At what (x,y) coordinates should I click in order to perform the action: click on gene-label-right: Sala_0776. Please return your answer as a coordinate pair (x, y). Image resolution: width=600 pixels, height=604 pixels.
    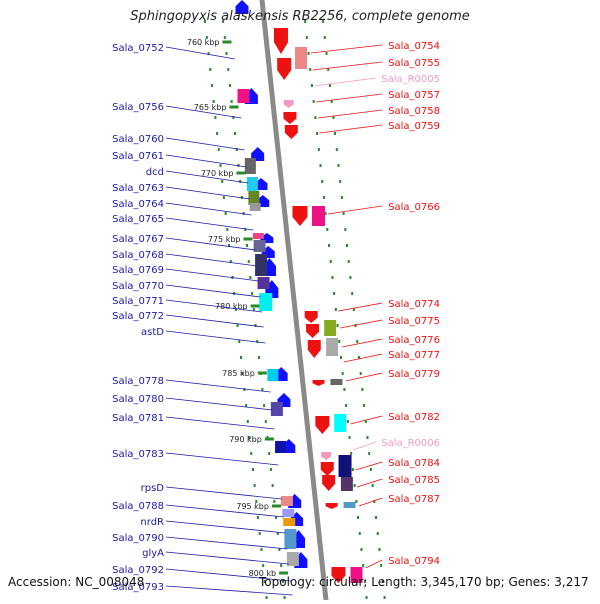
    Looking at the image, I should click on (414, 340).